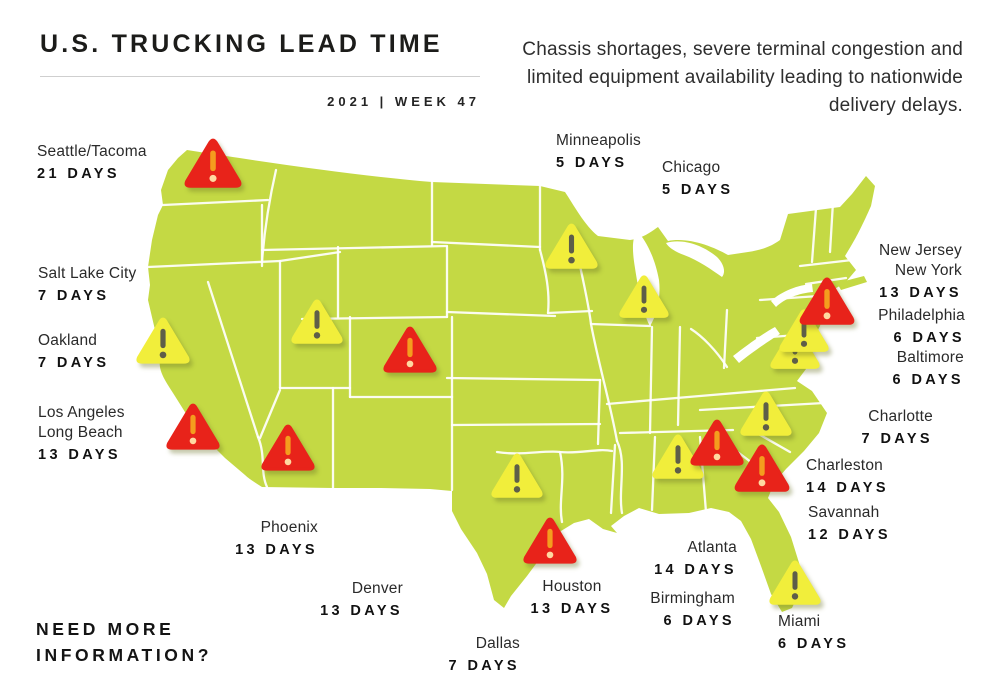 This screenshot has height=677, width=1000. What do you see at coordinates (288, 447) in the screenshot?
I see `warning-marker-phoenix-red` at bounding box center [288, 447].